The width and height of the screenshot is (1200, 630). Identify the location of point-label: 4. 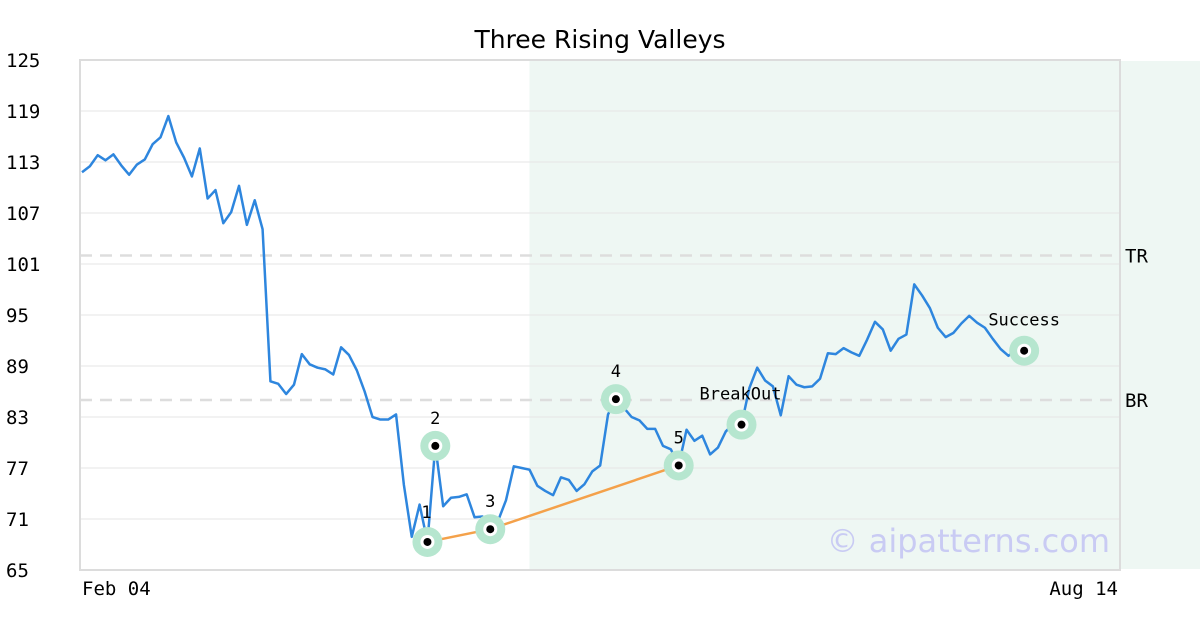
(616, 372).